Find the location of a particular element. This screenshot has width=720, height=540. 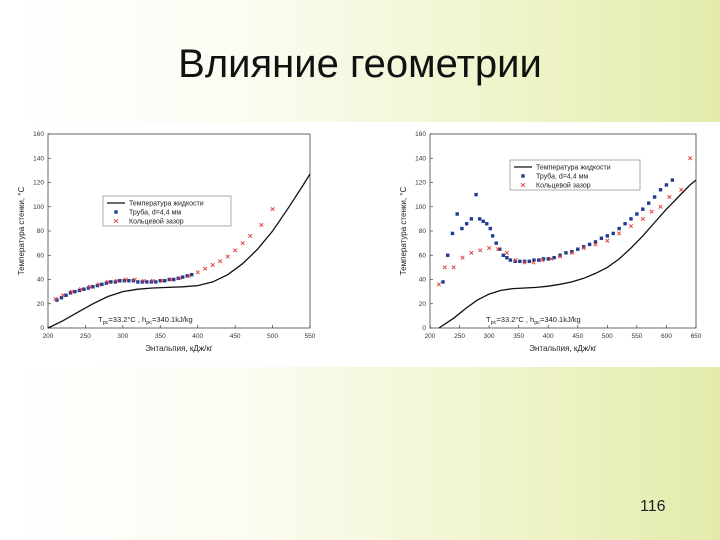

left-y-tick-label: 100 is located at coordinates (38, 207).